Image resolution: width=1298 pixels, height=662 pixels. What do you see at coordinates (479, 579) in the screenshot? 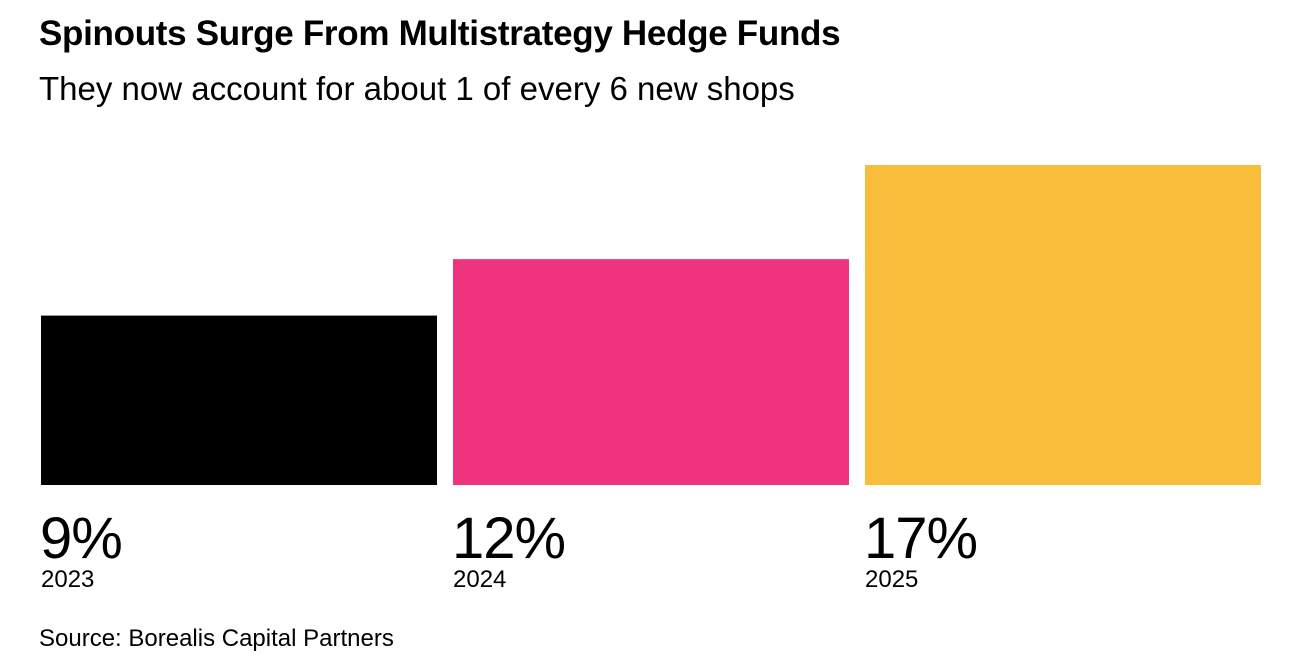
I see `category-label-2024: 2024` at bounding box center [479, 579].